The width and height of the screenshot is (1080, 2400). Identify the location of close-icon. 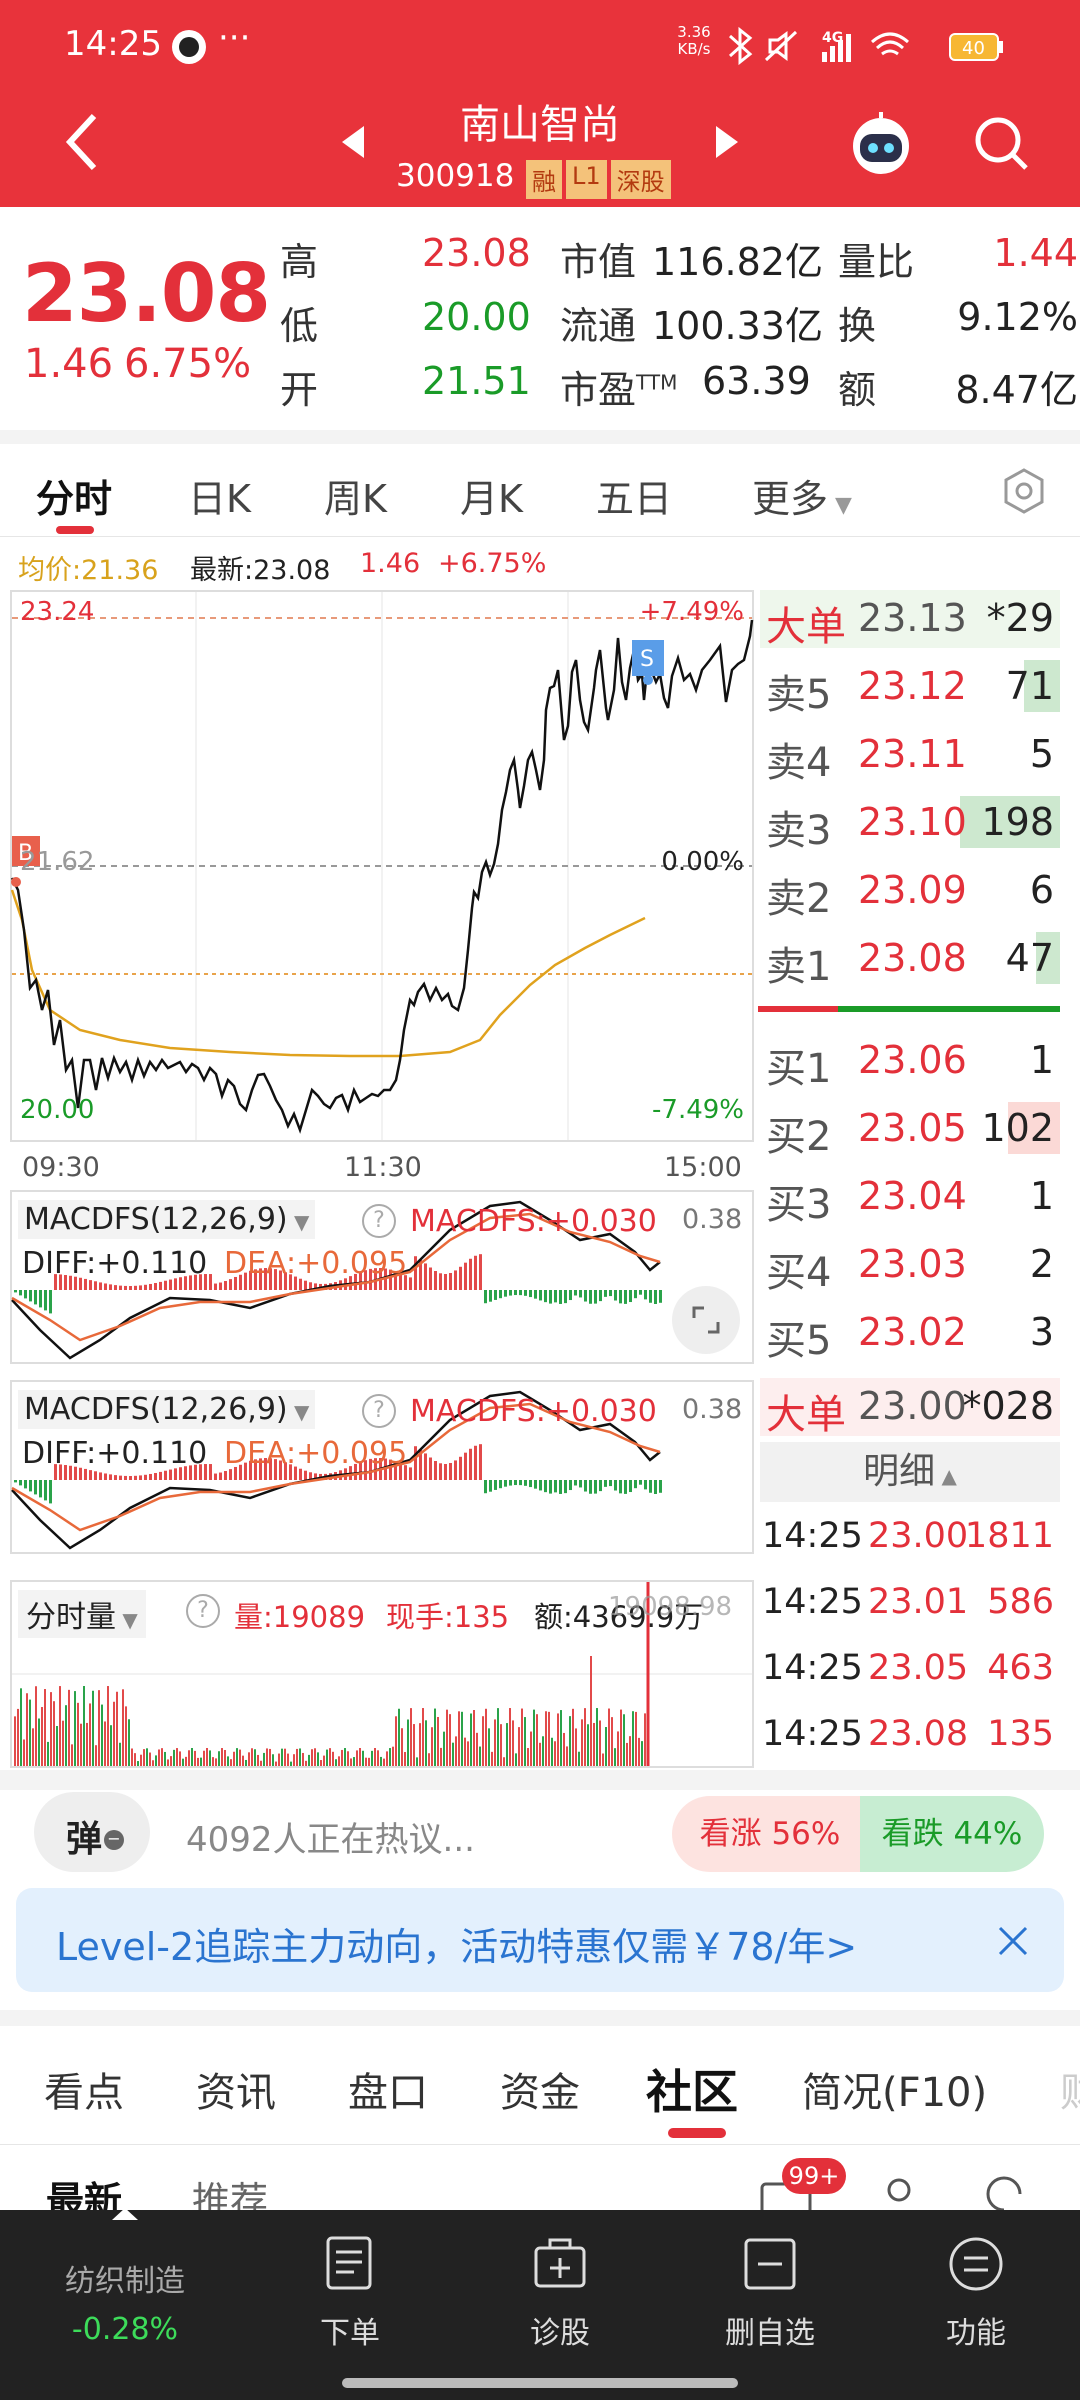
(1013, 1941).